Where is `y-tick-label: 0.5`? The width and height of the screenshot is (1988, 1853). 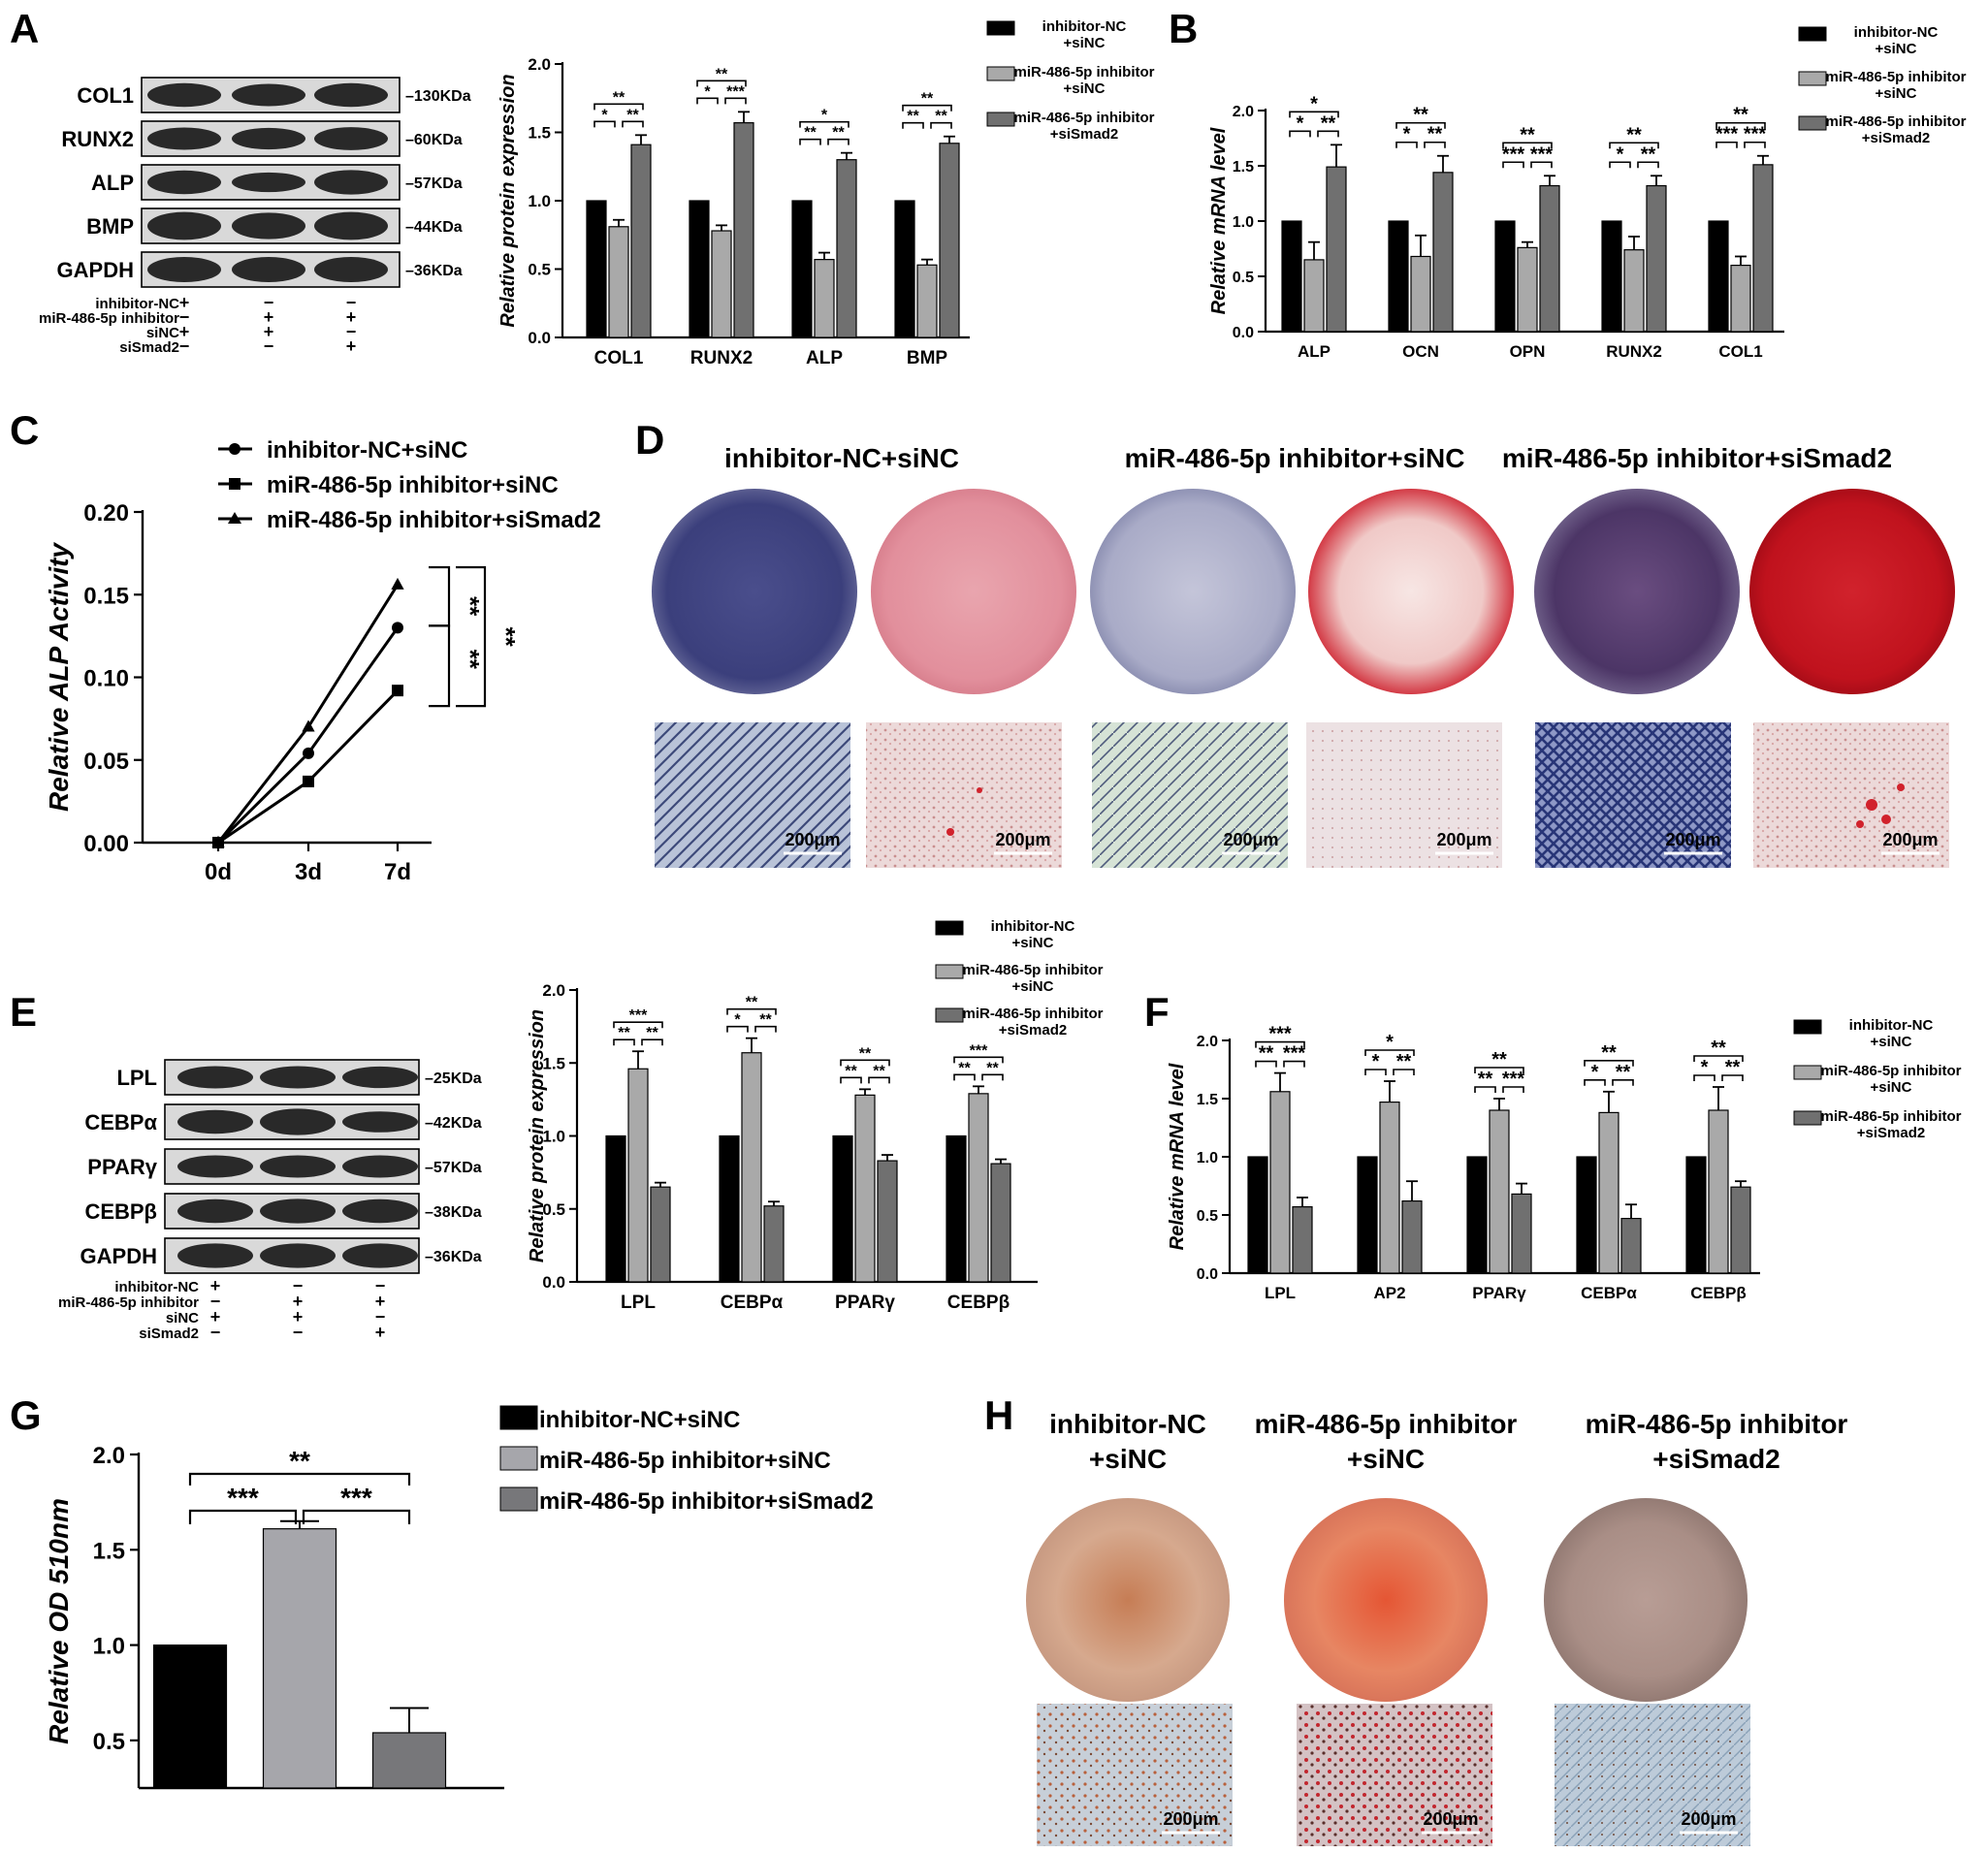
y-tick-label: 0.5 is located at coordinates (553, 1209).